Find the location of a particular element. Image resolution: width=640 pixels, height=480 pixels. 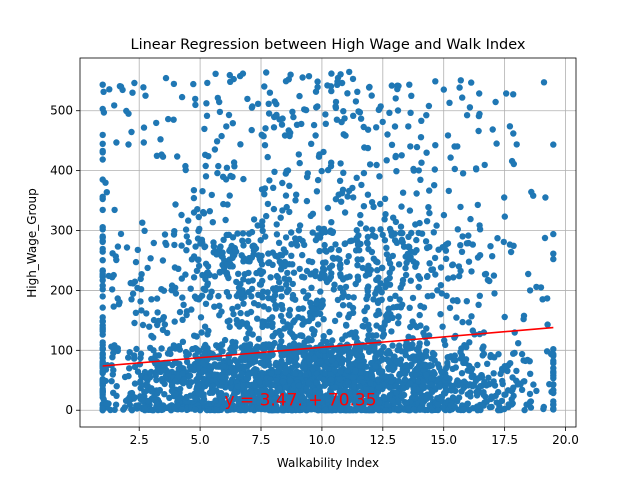

y-tick-label: 400 is located at coordinates (61, 171).